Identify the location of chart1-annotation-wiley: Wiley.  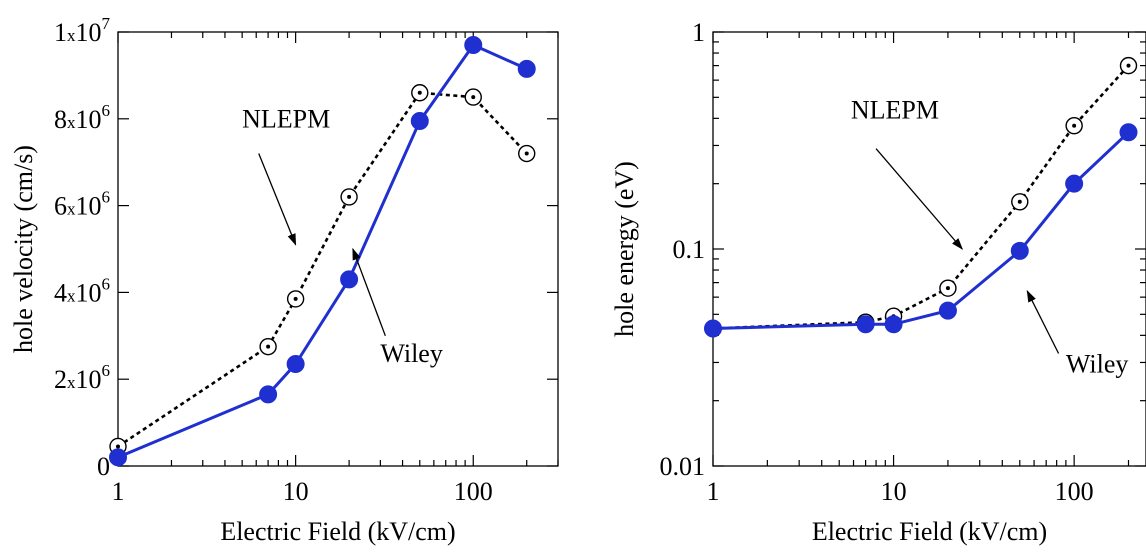
(1077, 333).